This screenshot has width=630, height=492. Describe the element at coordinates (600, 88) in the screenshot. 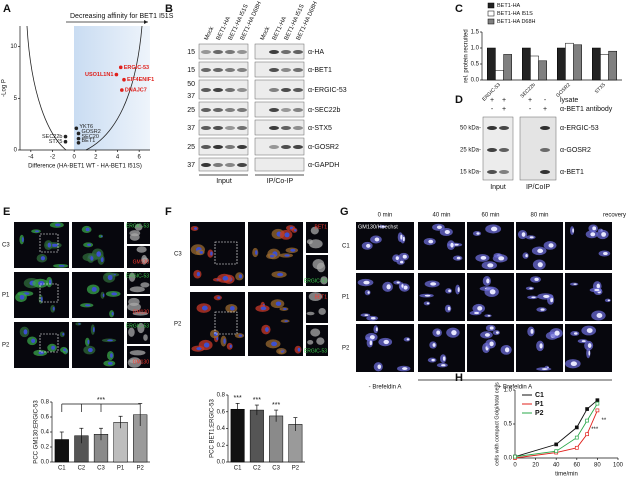

I see `x-tick-label: STX5` at that location.